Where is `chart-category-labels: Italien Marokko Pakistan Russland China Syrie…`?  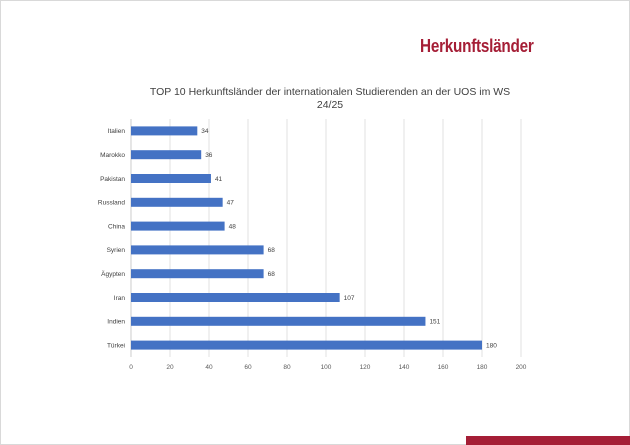 chart-category-labels: Italien Marokko Pakistan Russland China Syrie… is located at coordinates (111, 238).